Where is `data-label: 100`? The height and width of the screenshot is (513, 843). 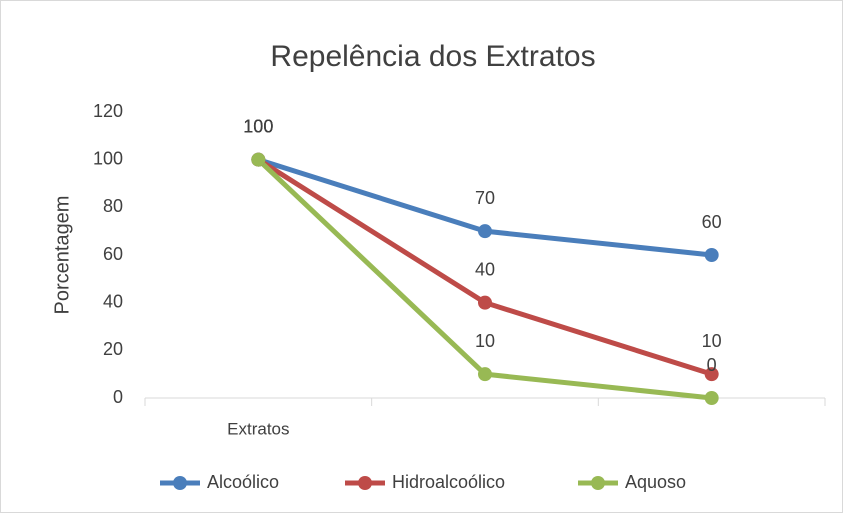 data-label: 100 is located at coordinates (258, 126).